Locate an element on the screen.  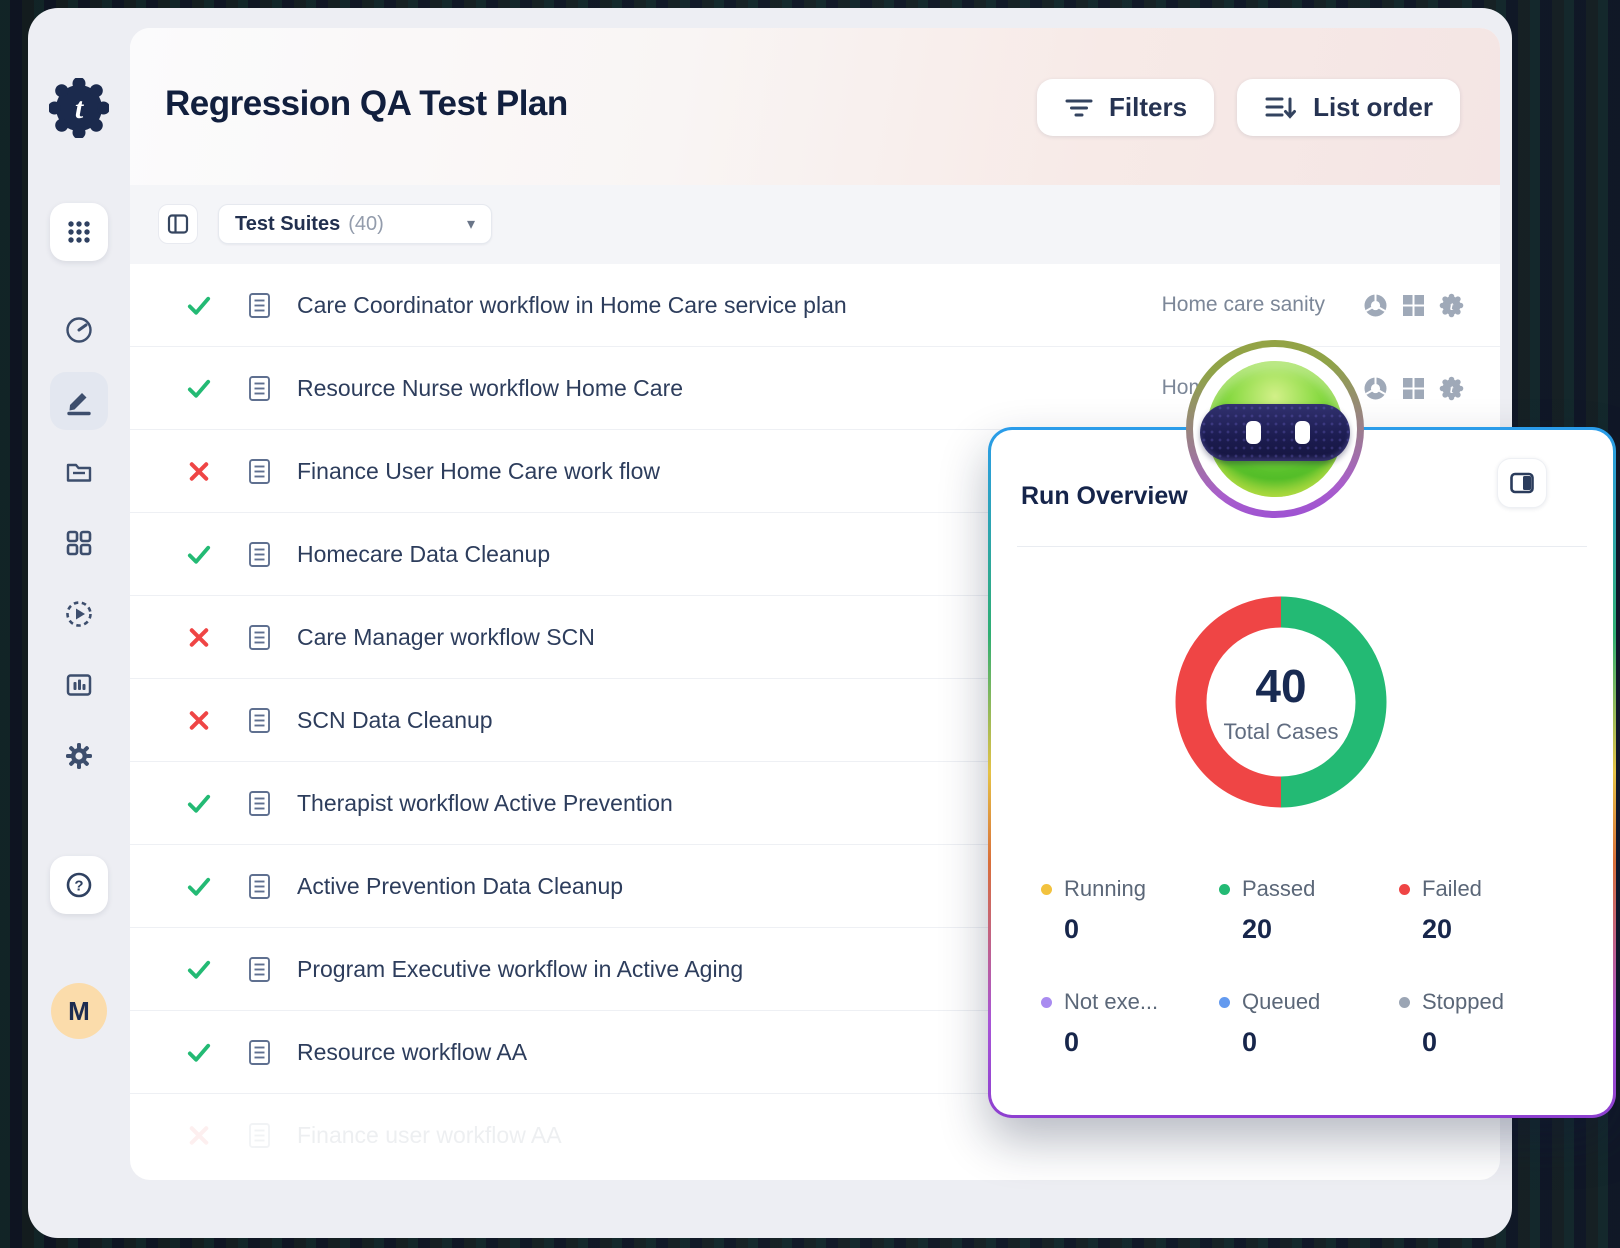
legend-item: Stopped 0 is located at coordinates (1490, 1023).